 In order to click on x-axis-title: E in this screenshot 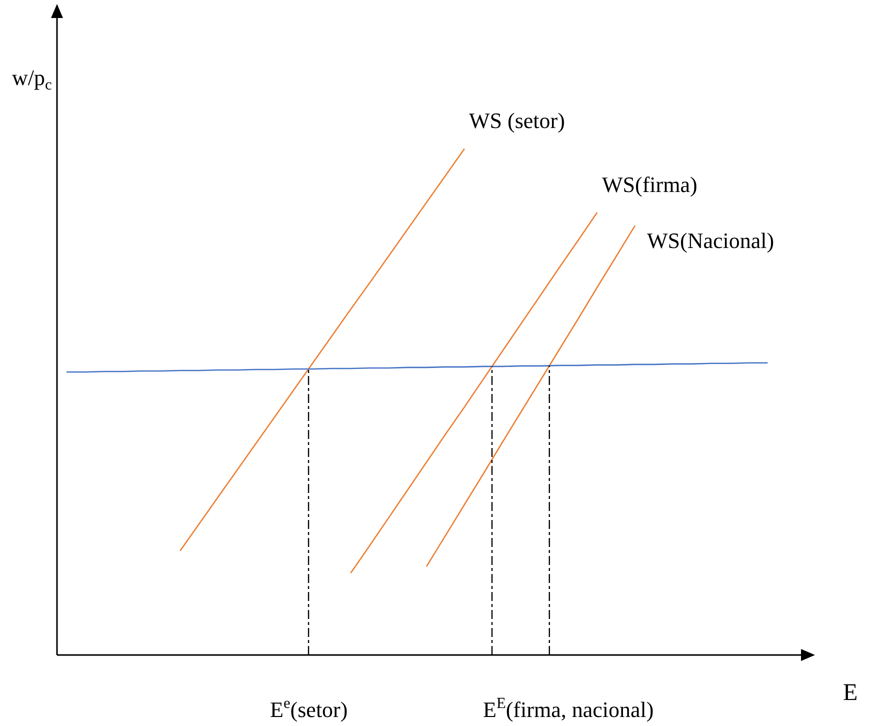, I will do `click(850, 693)`.